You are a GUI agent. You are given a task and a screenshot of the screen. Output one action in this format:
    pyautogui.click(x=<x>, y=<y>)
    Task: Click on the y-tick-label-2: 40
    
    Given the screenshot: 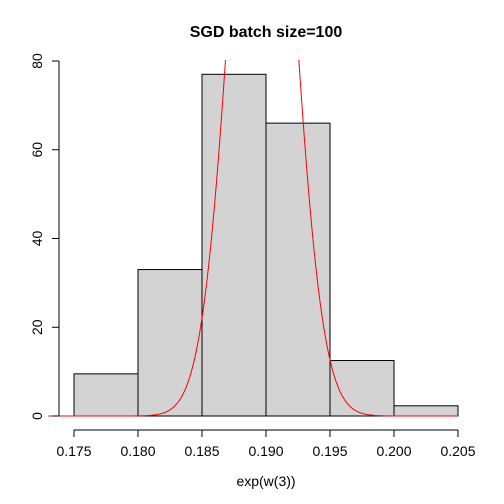 What is the action you would take?
    pyautogui.click(x=37, y=239)
    